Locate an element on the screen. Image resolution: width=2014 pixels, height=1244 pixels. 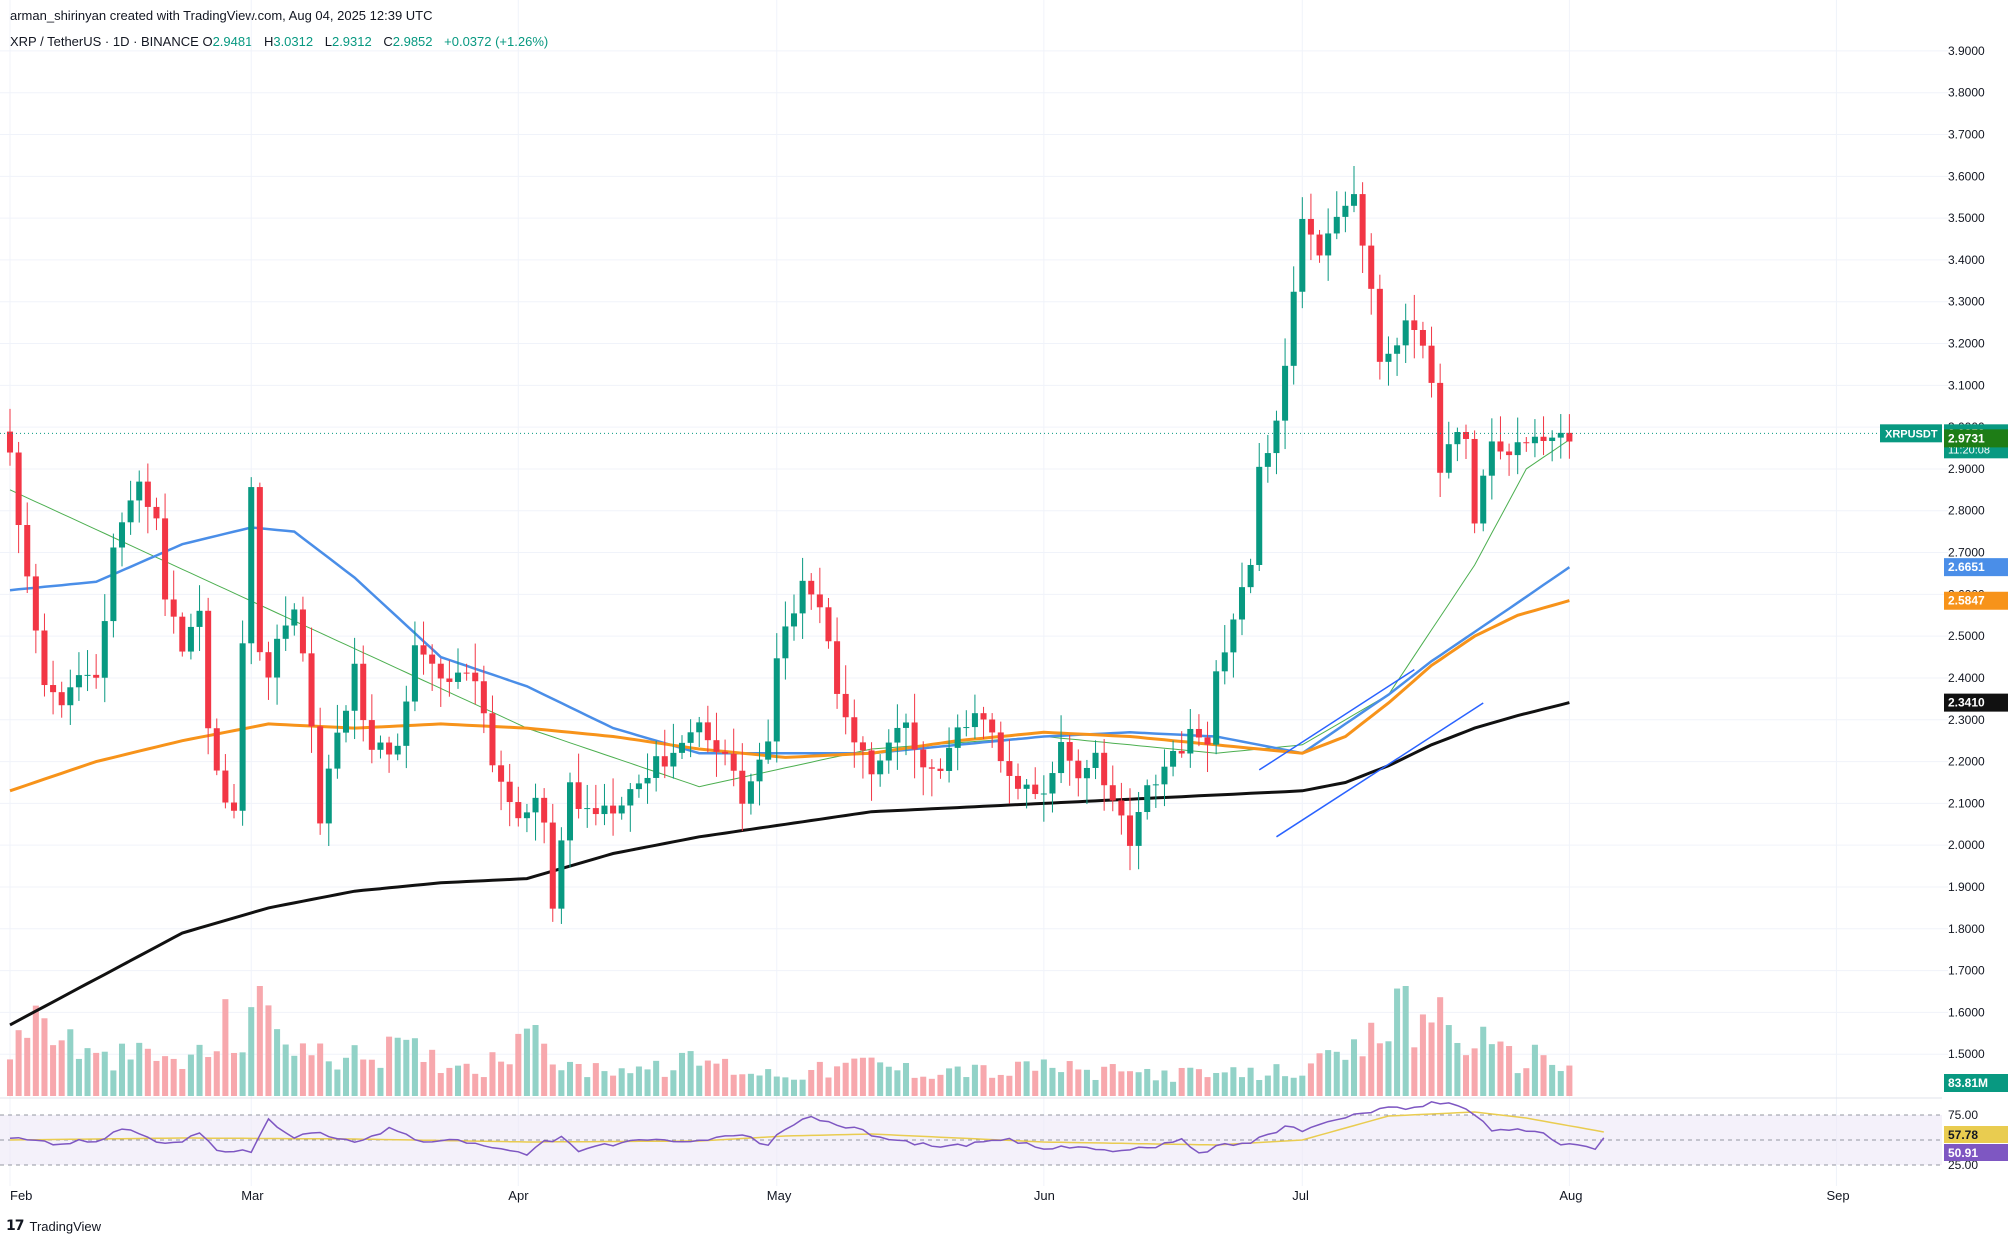
tradingview-brand: 17 TradingView is located at coordinates (53, 1226).